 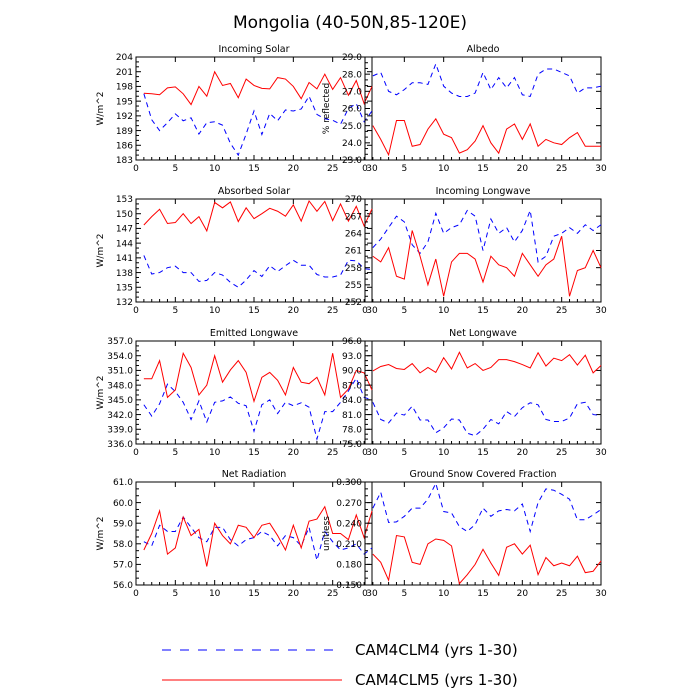 What do you see at coordinates (123, 524) in the screenshot?
I see `y-tick-label: 59.0` at bounding box center [123, 524].